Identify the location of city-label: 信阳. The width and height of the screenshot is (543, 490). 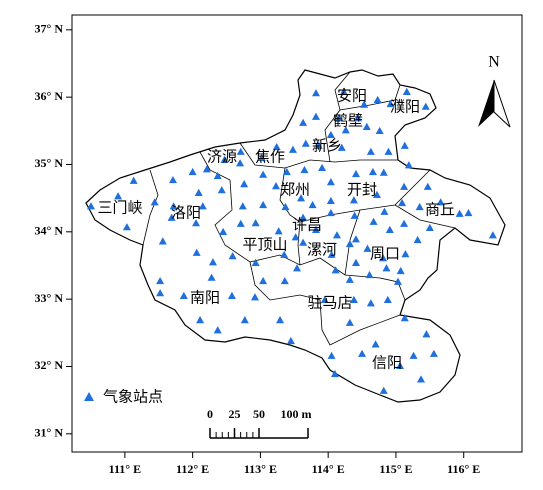
(387, 363).